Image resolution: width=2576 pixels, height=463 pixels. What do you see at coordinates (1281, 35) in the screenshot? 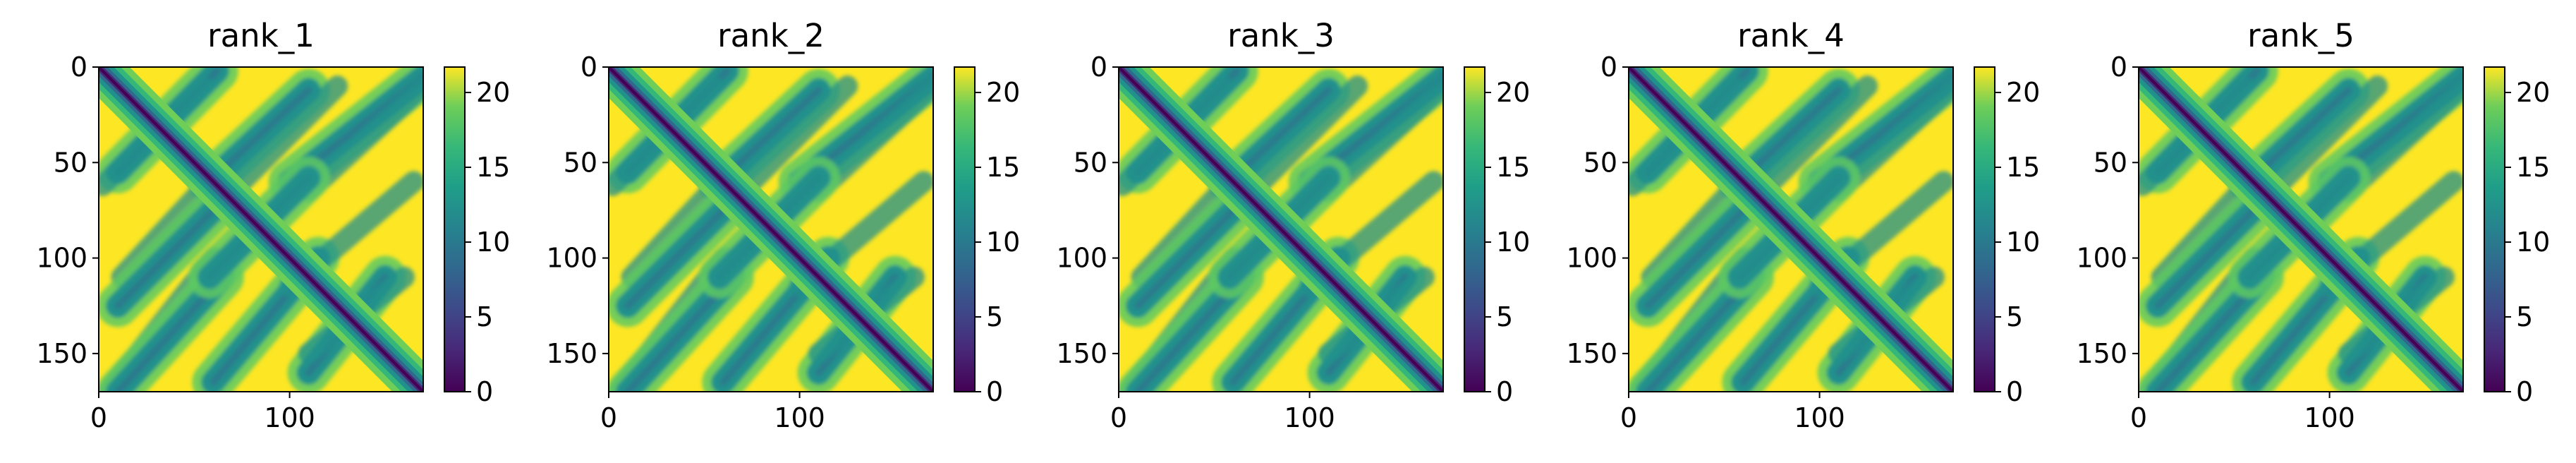
I see `panel-title: rank_3` at bounding box center [1281, 35].